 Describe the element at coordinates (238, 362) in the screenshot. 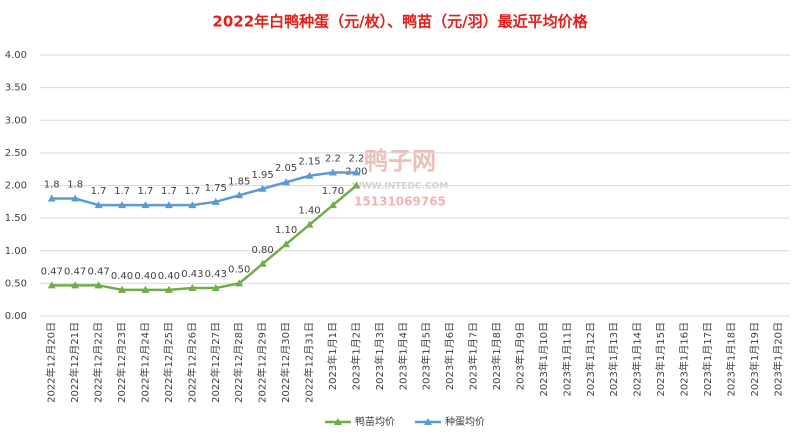

I see `x-tick-label: 2022年12月28日` at that location.